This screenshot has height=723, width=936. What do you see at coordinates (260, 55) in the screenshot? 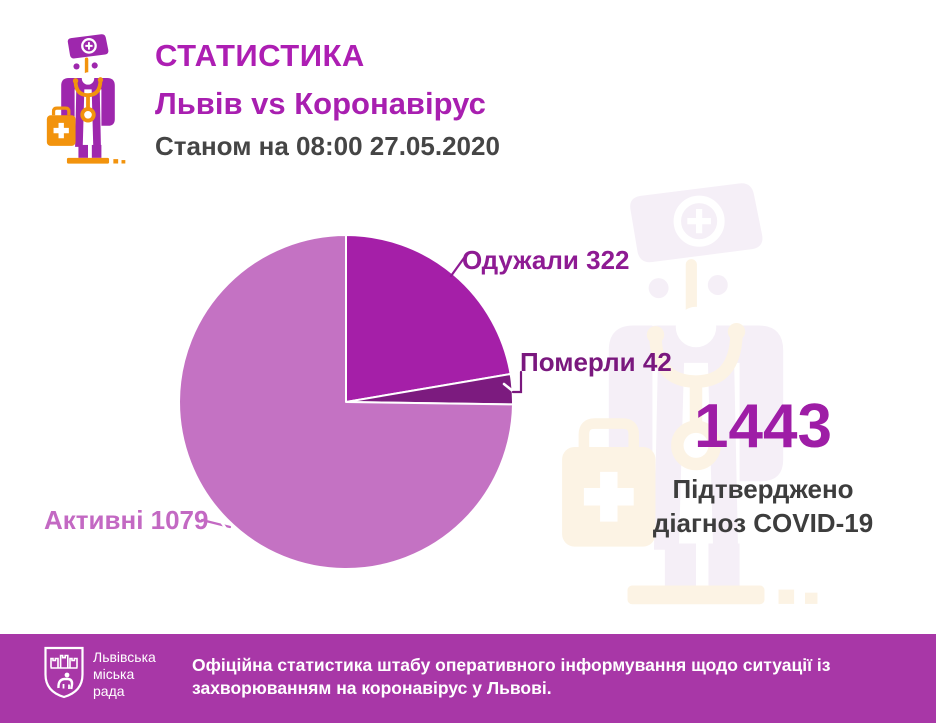
I see `page-title: СТАТИСТИКА` at bounding box center [260, 55].